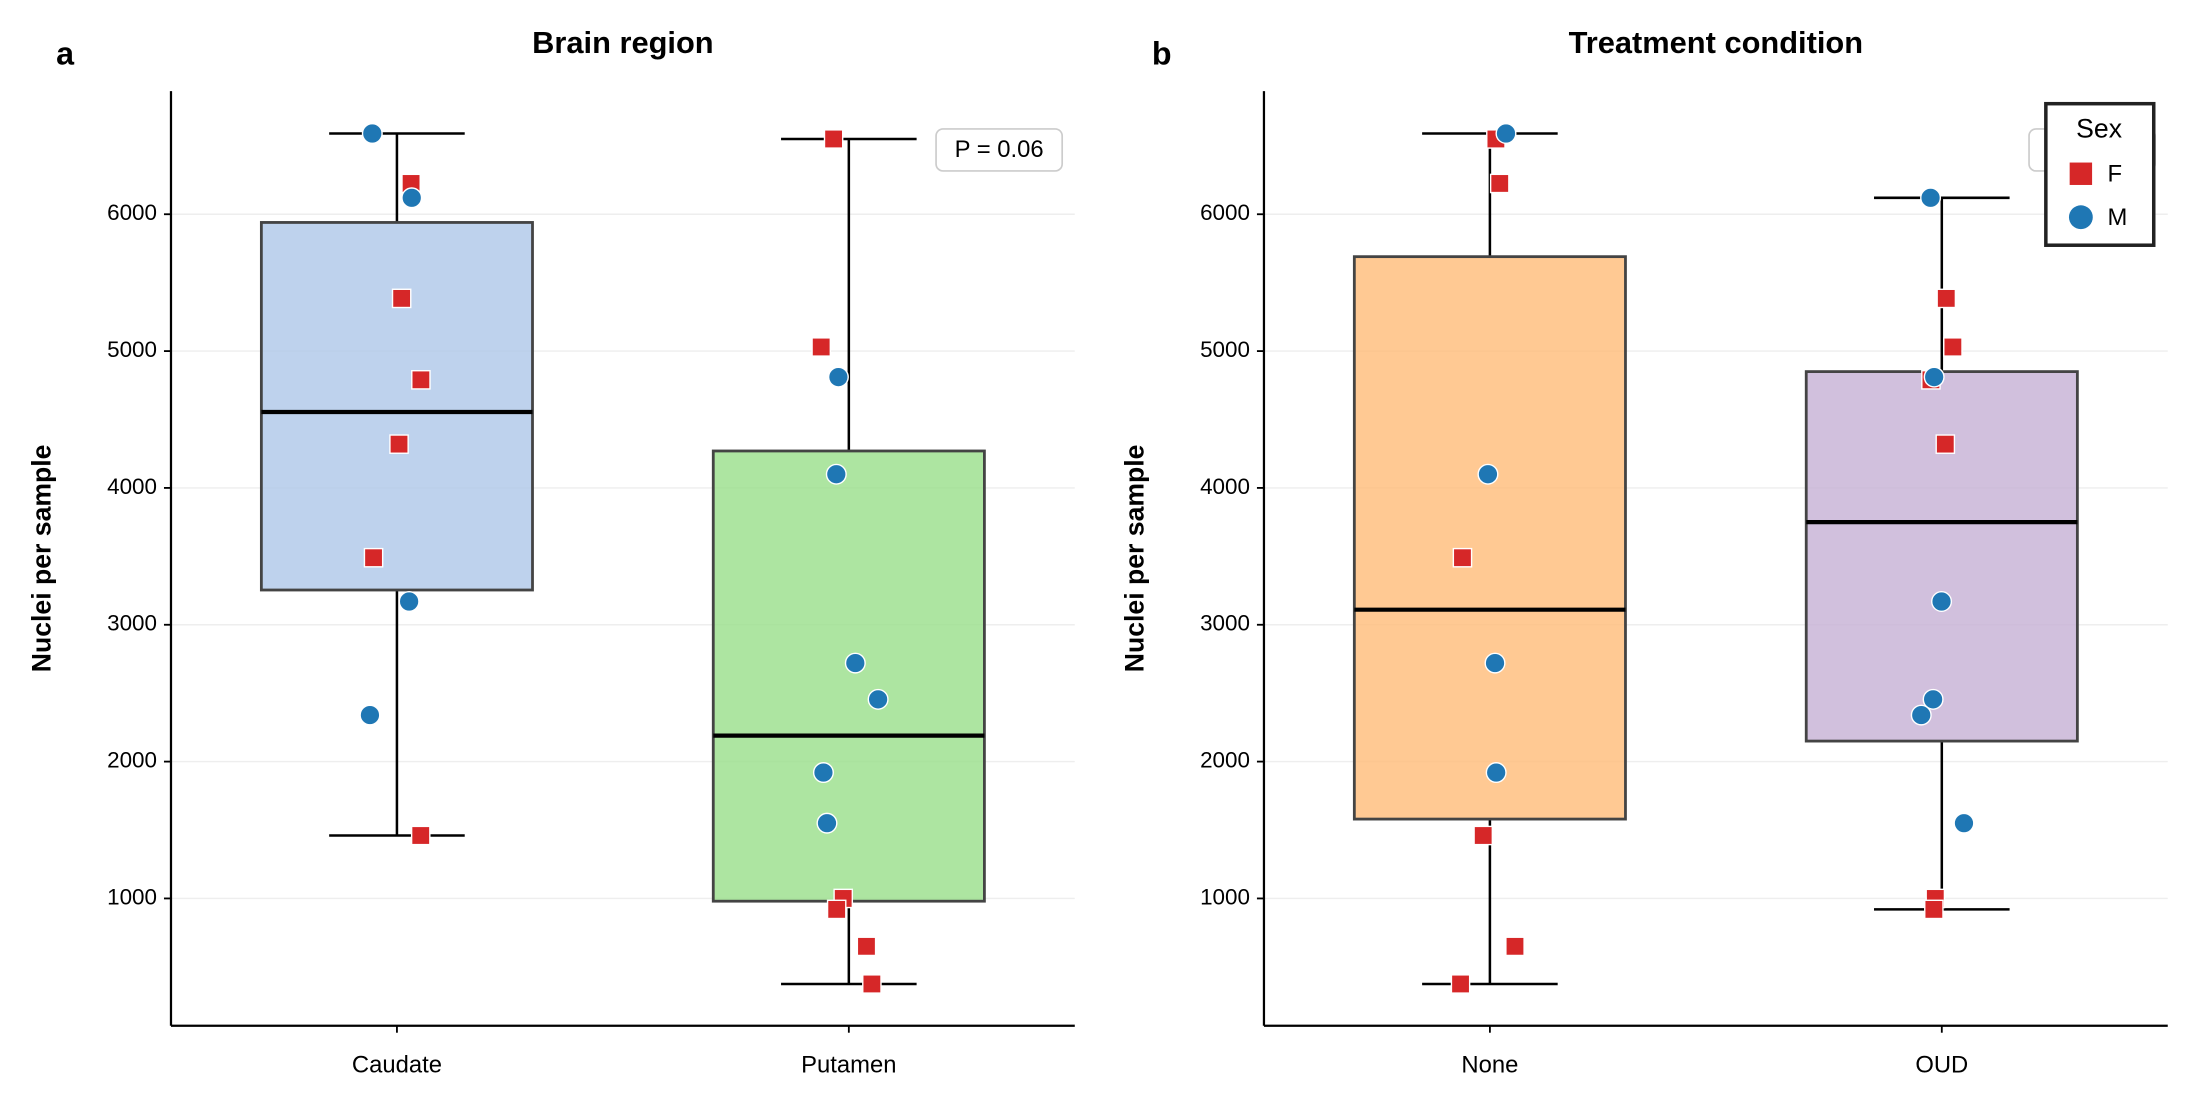  I want to click on panel-label: a, so click(65, 54).